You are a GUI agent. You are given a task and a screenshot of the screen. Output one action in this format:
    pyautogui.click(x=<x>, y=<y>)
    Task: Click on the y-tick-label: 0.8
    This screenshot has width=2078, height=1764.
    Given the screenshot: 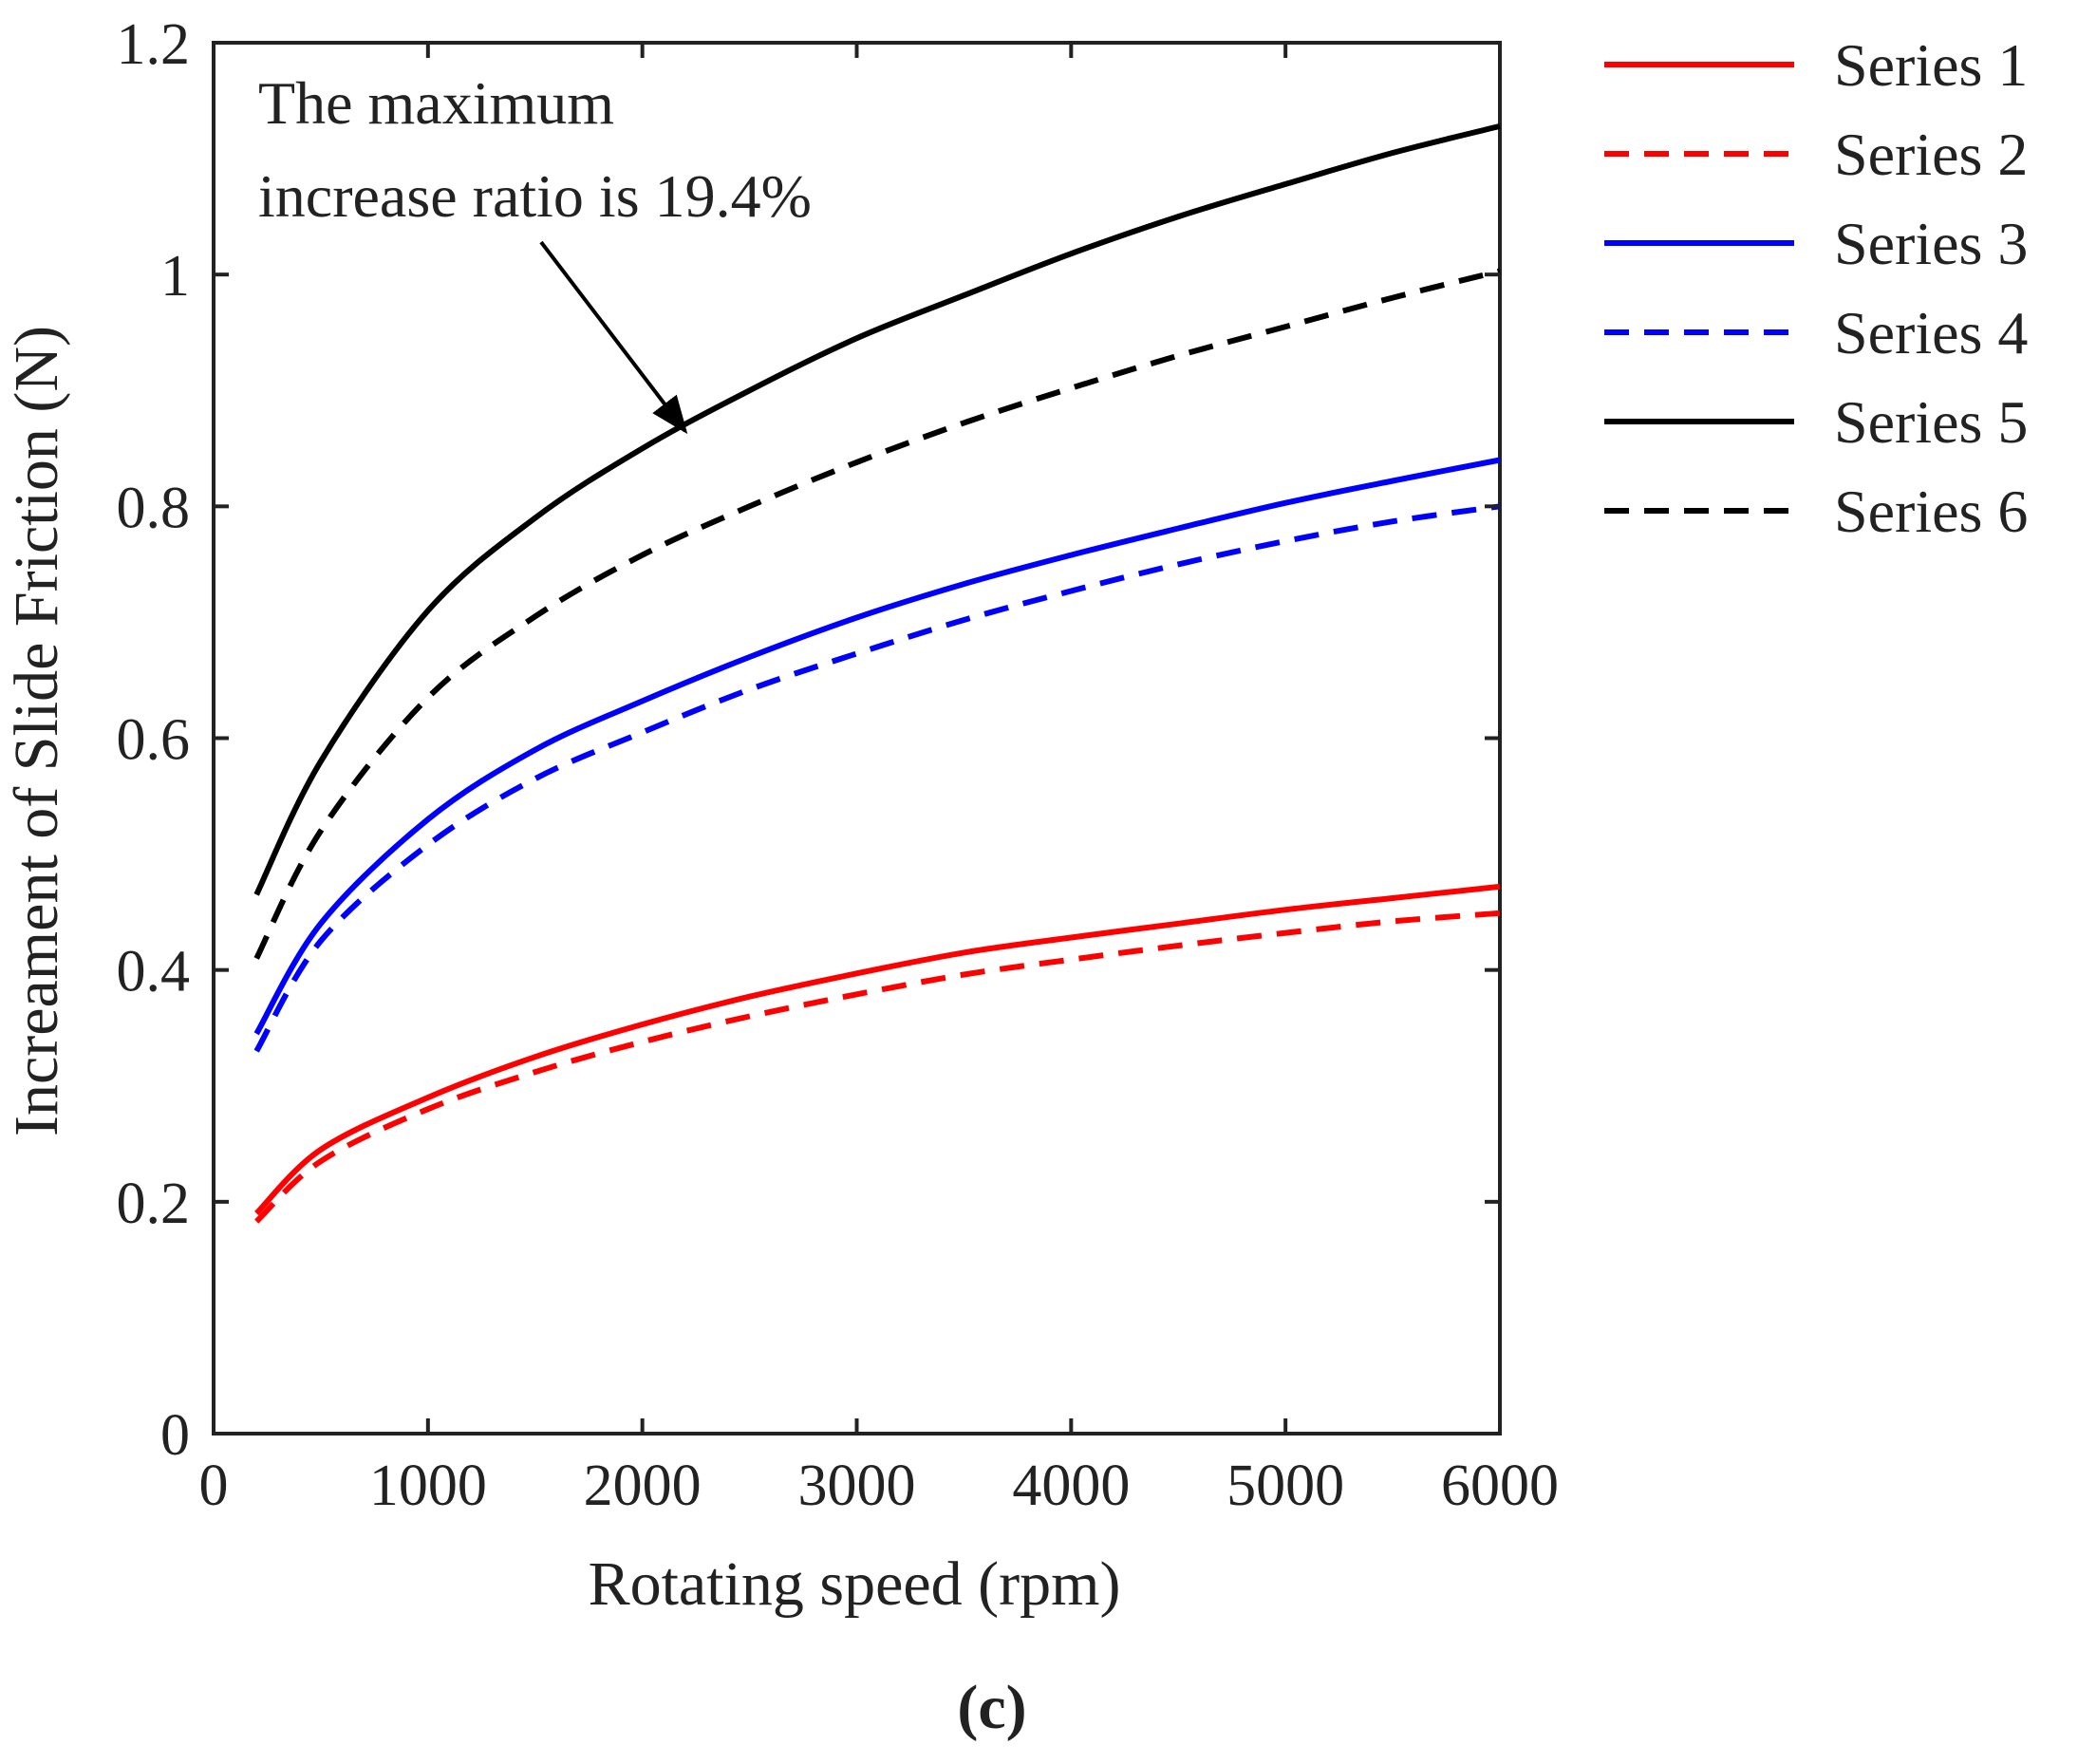 What is the action you would take?
    pyautogui.click(x=154, y=508)
    